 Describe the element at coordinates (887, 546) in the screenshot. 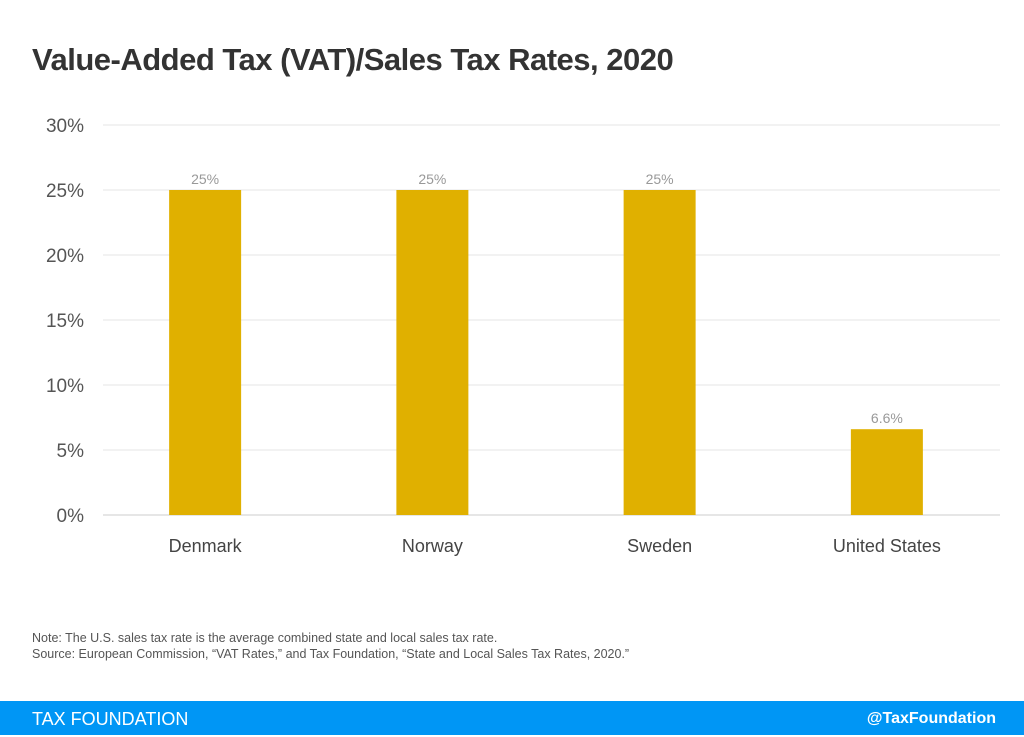

I see `x-tick-label: United States` at that location.